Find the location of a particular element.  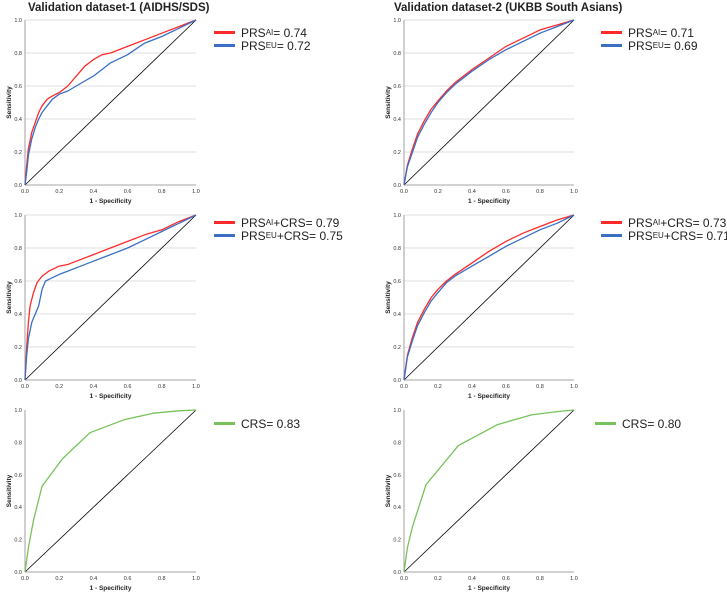

legend-panel-3: PRS AI +CRS = 0.79 PRS EU +CRS = 0.75 is located at coordinates (278, 229).